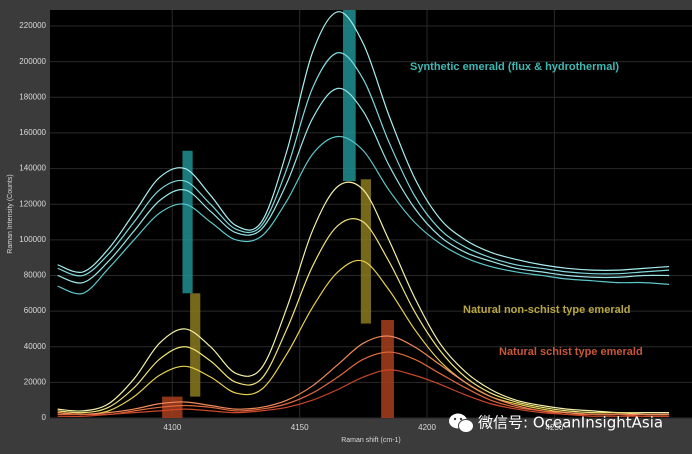 This screenshot has height=454, width=692. Describe the element at coordinates (44, 417) in the screenshot. I see `y-tick-label: 0` at that location.